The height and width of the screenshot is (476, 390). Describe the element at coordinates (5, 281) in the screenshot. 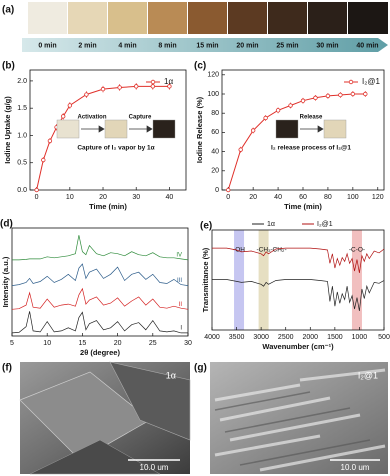

I see `y-axis-label: Intensity (a.u.)` at that location.